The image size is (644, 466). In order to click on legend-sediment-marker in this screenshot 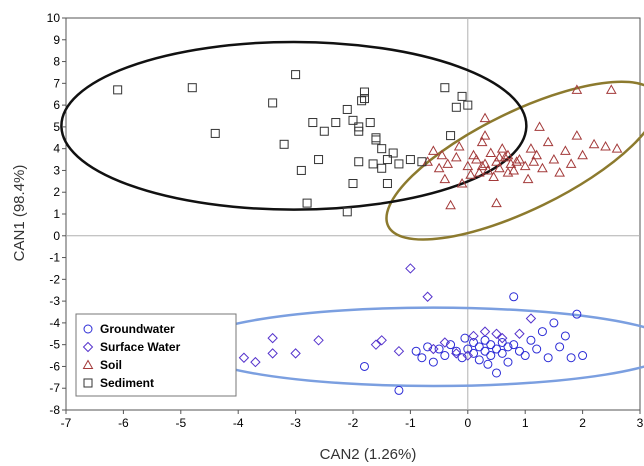, I will do `click(88, 383)`.